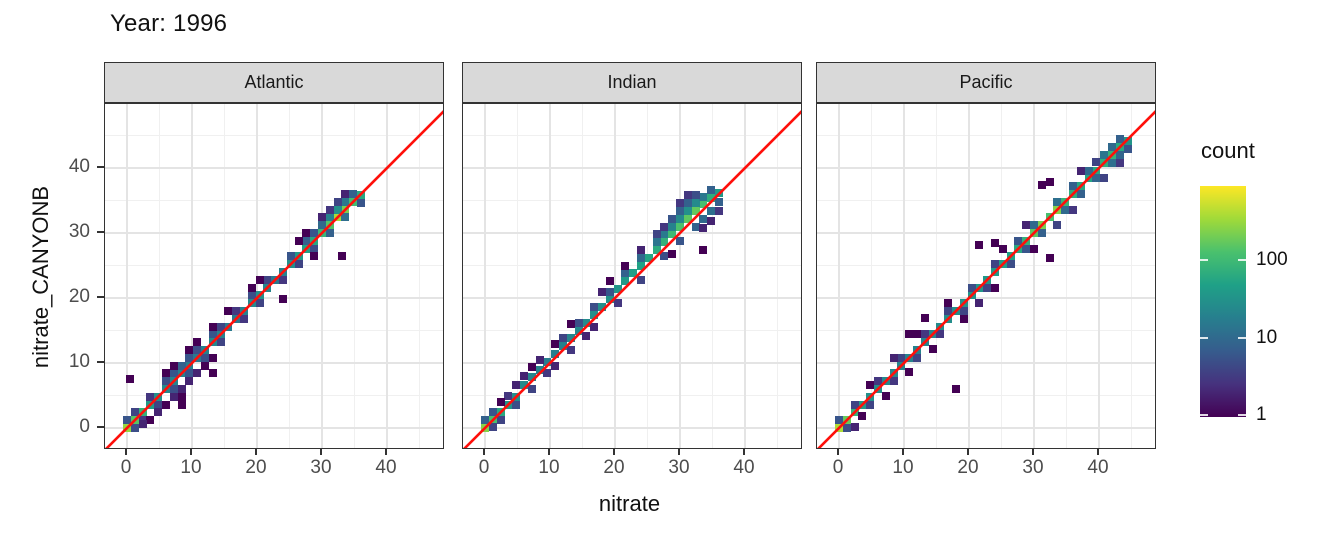 This screenshot has width=1344, height=537. I want to click on y-tick-label: 40, so click(79, 166).